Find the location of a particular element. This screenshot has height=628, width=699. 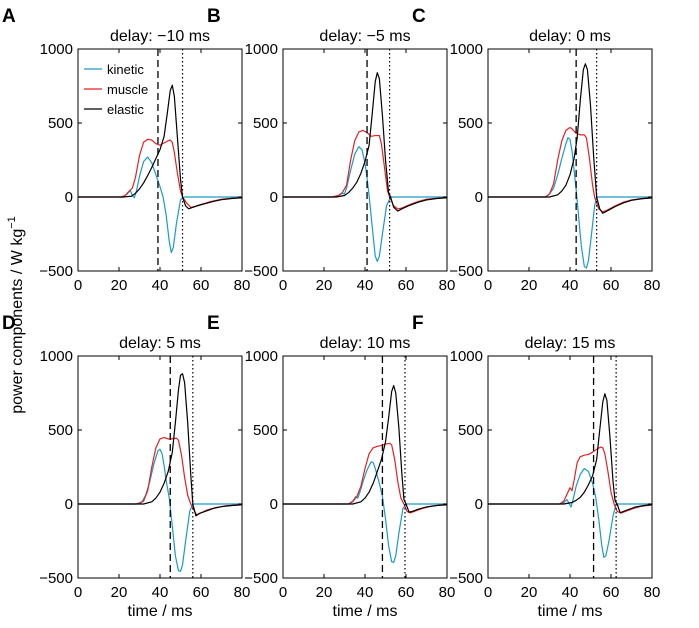

y-axis-label-text: power components / W kg is located at coordinates (17, 321).